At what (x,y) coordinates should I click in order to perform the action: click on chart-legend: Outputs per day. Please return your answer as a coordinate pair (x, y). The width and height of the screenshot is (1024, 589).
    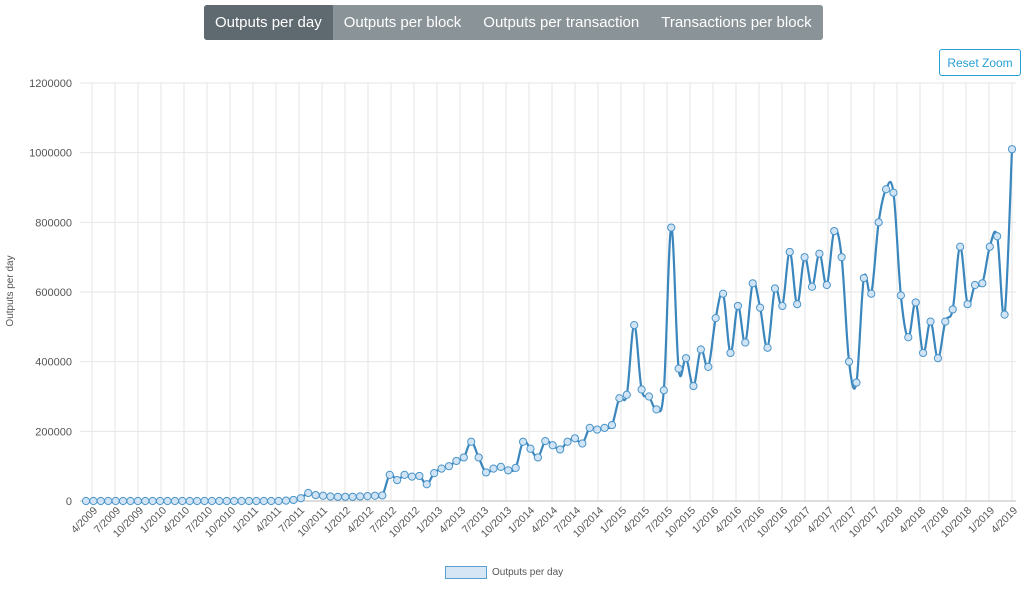
    Looking at the image, I should click on (504, 572).